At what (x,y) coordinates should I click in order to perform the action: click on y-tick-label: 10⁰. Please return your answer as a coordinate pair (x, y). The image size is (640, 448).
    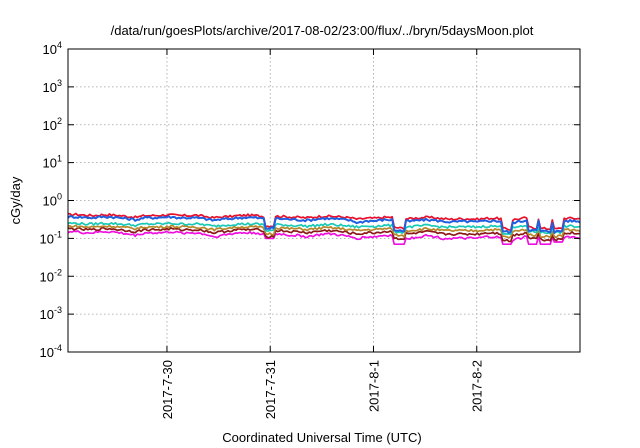
    Looking at the image, I should click on (52, 200).